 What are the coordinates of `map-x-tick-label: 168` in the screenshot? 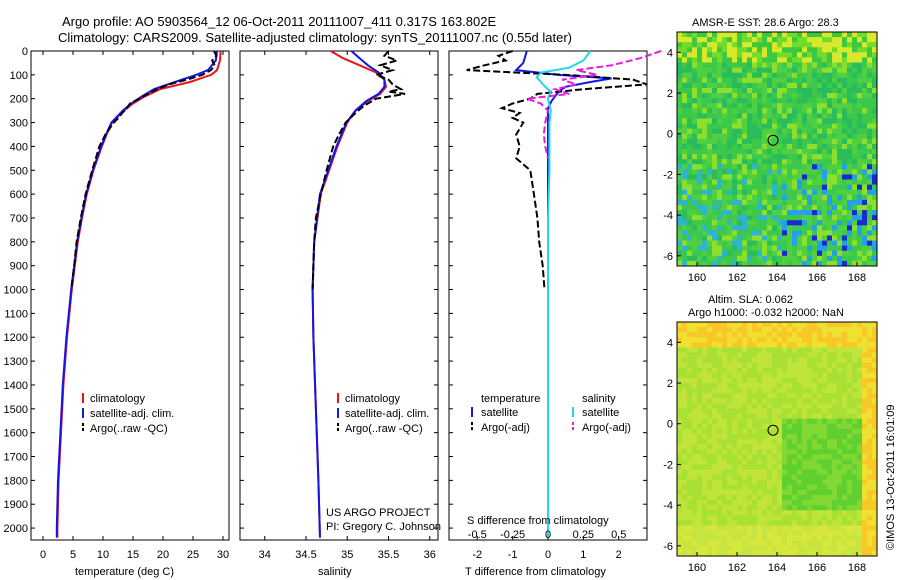 It's located at (857, 278).